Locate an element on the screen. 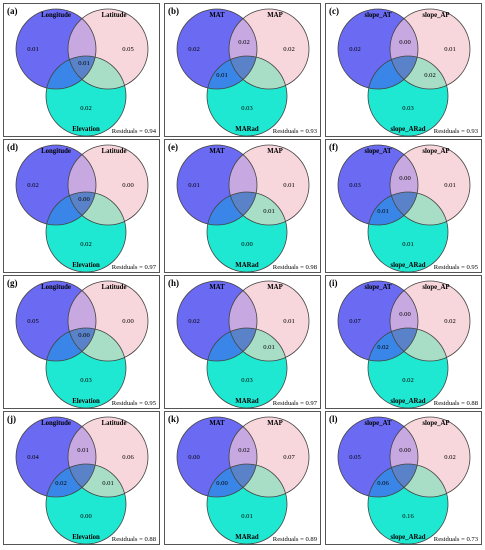  region-value-c: 0.16 is located at coordinates (408, 516).